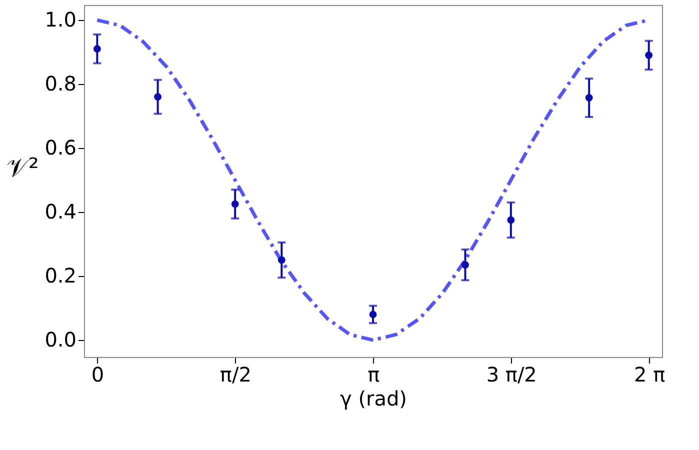 The height and width of the screenshot is (450, 699). Describe the element at coordinates (650, 374) in the screenshot. I see `x-tick-label: 2 π` at that location.